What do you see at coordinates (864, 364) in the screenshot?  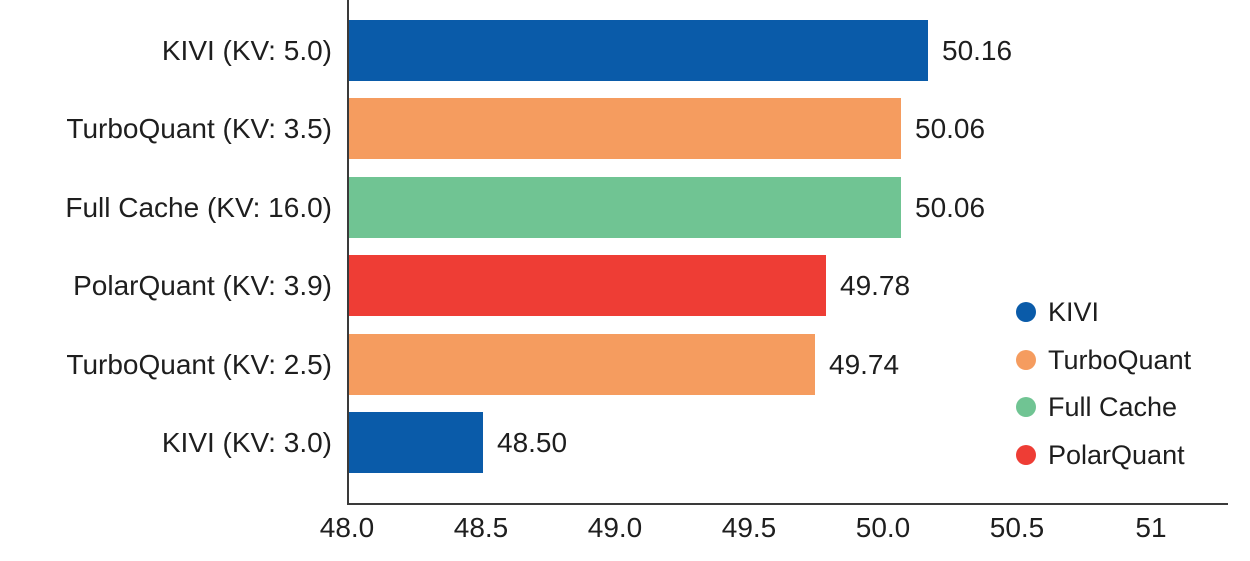 I see `bar-value-label: 49.74` at bounding box center [864, 364].